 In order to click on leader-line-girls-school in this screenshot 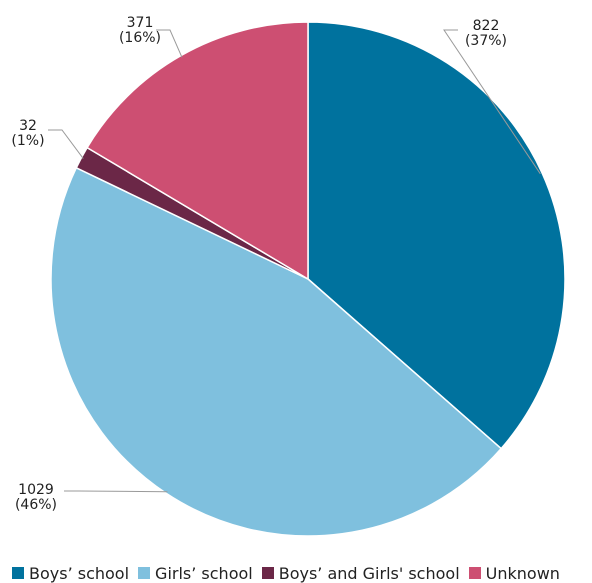, I will do `click(116, 491)`.